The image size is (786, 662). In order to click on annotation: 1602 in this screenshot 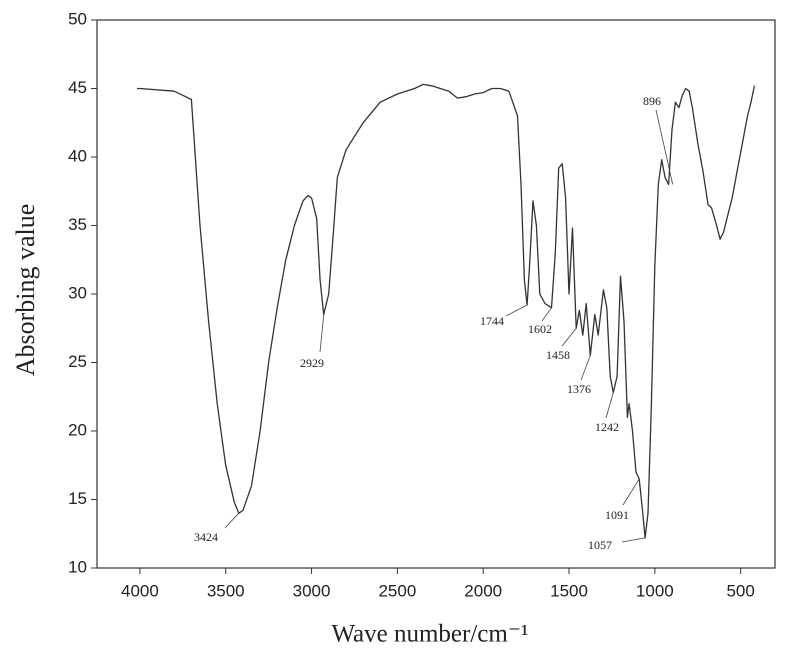, I will do `click(540, 329)`.